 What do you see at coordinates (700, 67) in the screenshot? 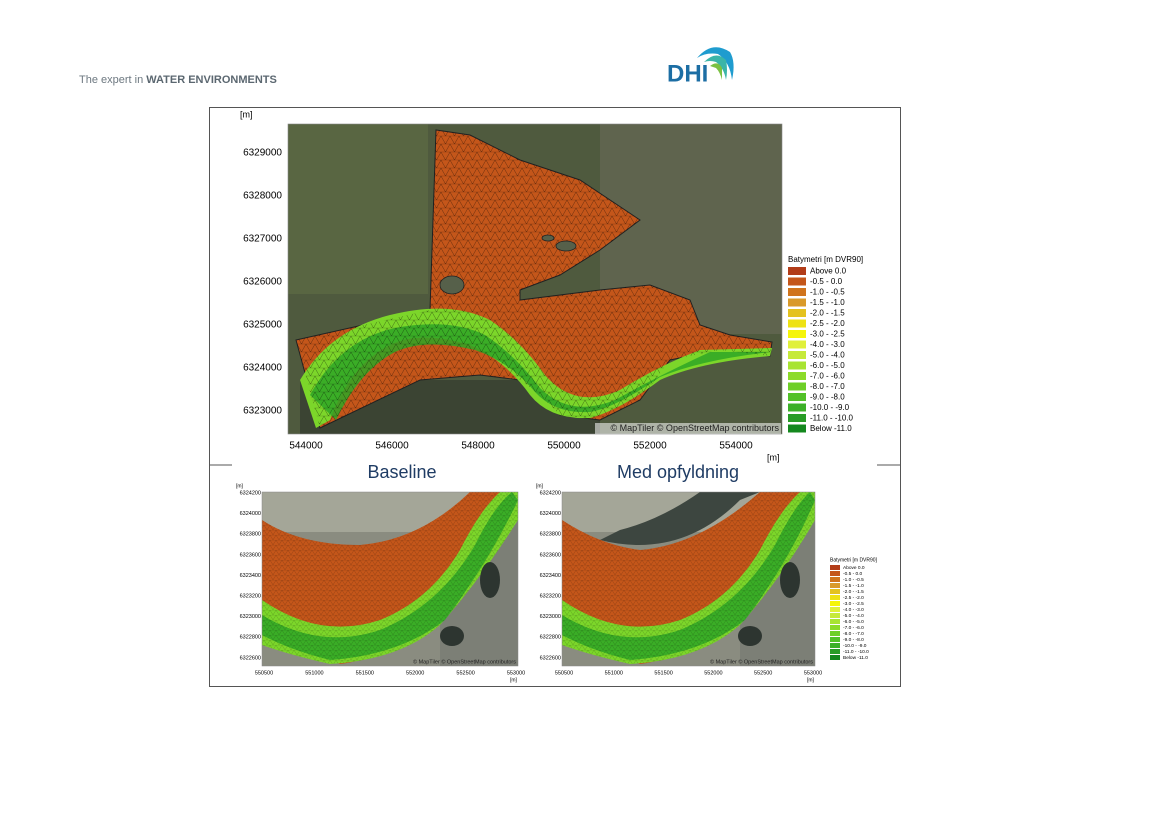
I see `logo: DHI` at bounding box center [700, 67].